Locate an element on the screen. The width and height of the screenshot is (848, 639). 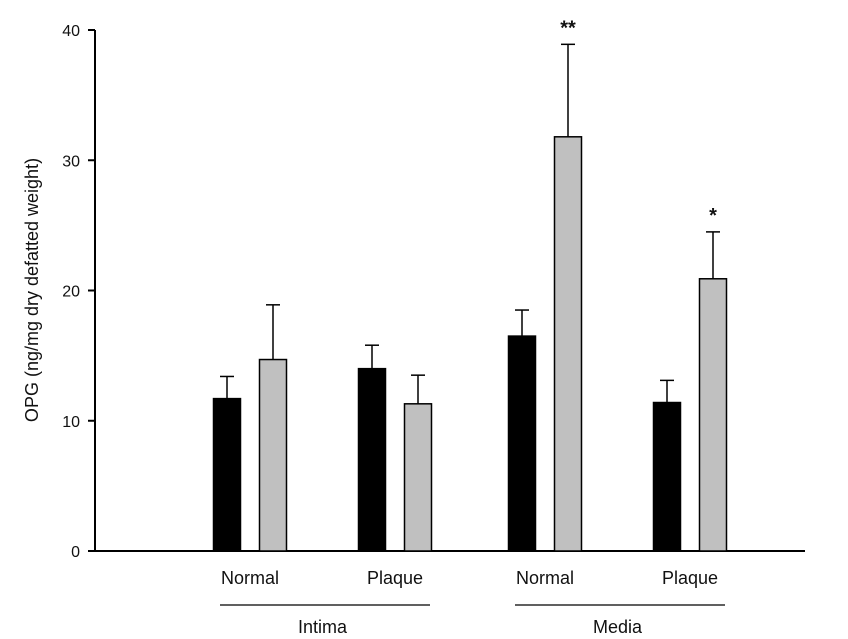
y-tick-label: 10 is located at coordinates (71, 422).